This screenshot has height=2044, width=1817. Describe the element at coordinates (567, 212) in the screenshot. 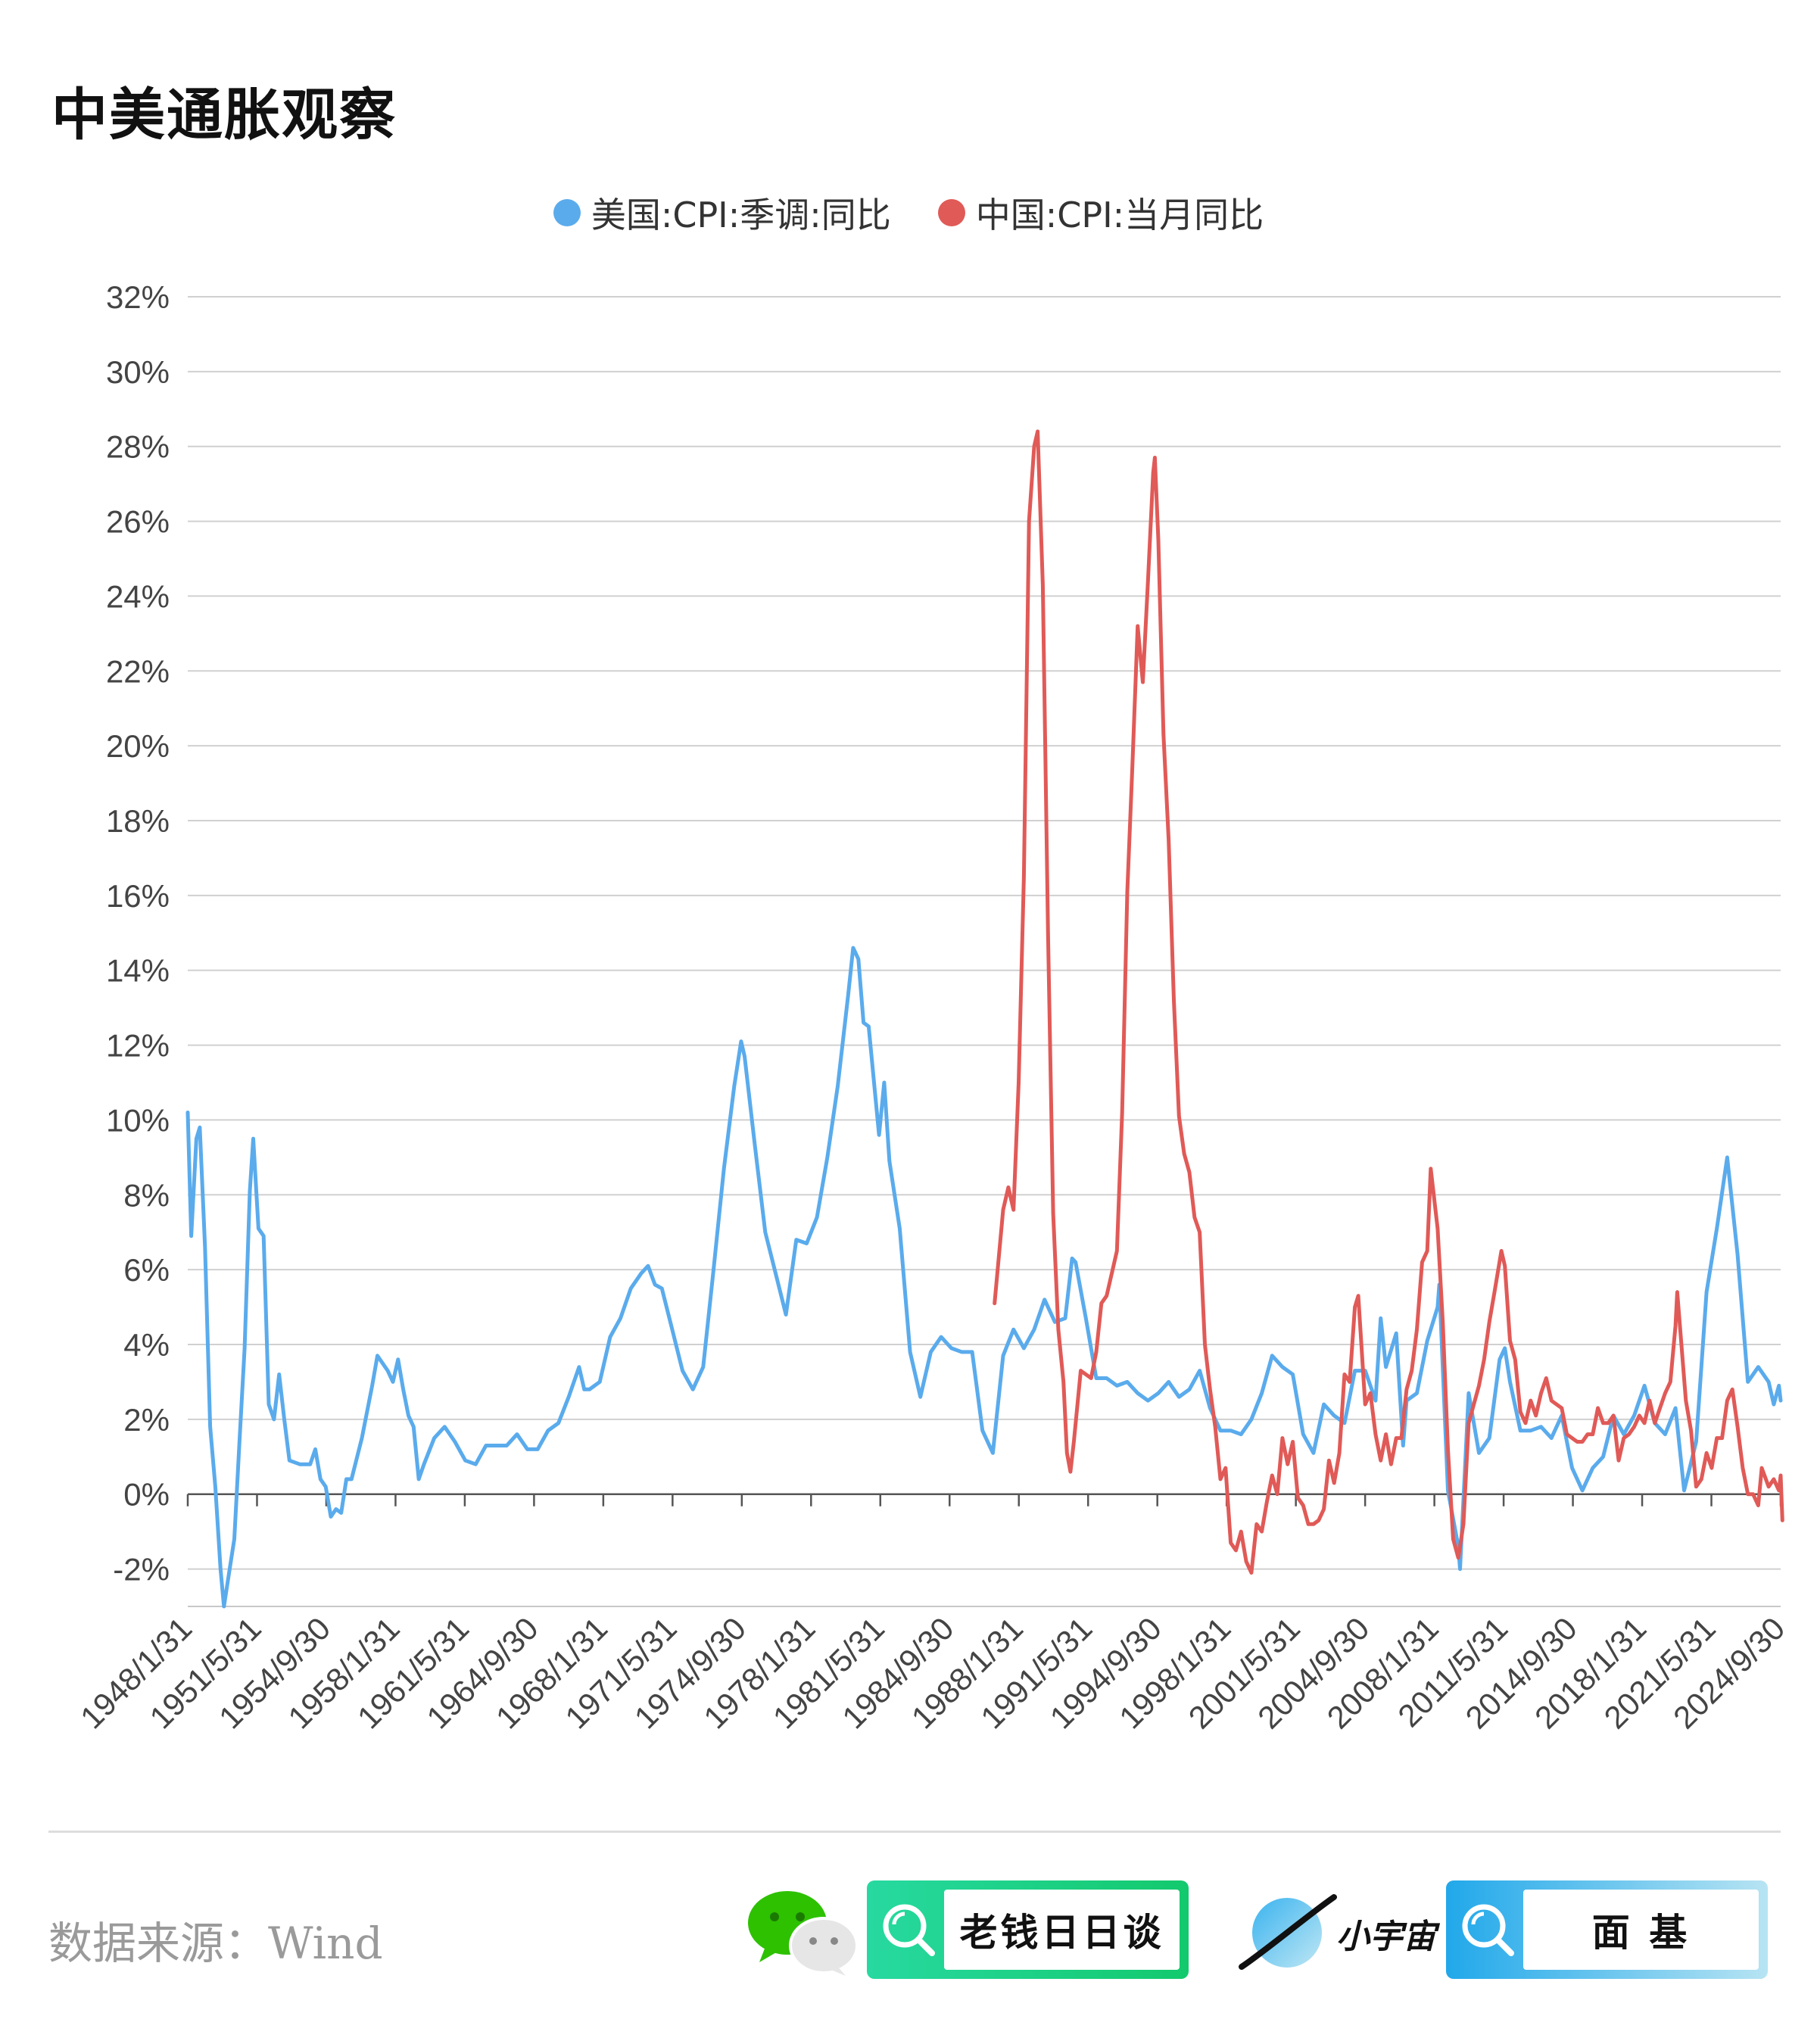

I see `legend-marker-us` at that location.